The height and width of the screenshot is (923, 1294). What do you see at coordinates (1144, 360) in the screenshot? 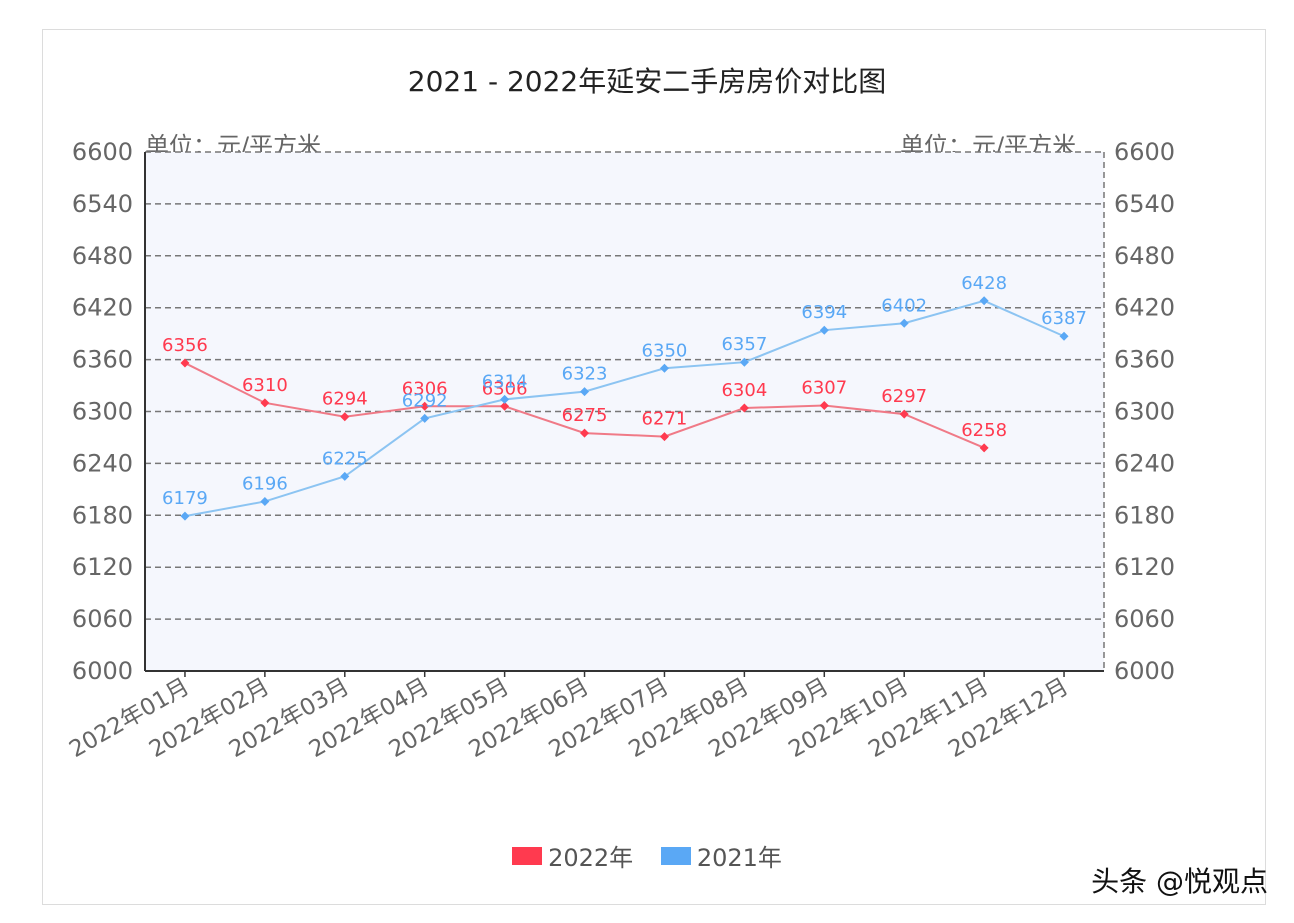
I see `y-tick-label-right: 6360` at bounding box center [1144, 360].